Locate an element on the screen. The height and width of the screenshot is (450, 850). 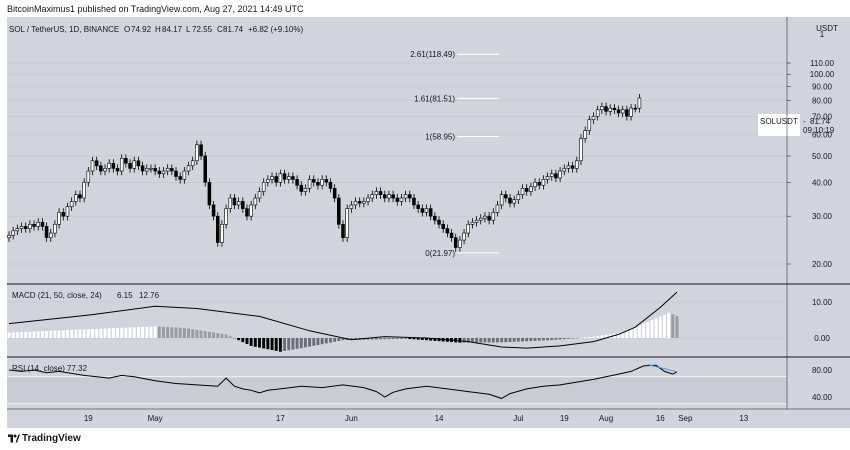
rsi-line is located at coordinates (343, 381).